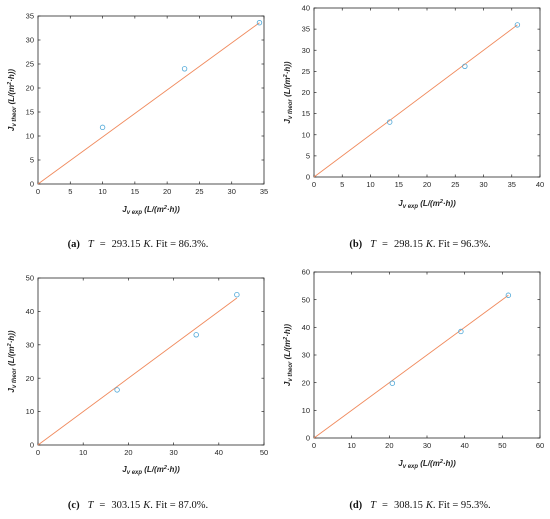  I want to click on y-tick-label: 60, so click(306, 272).